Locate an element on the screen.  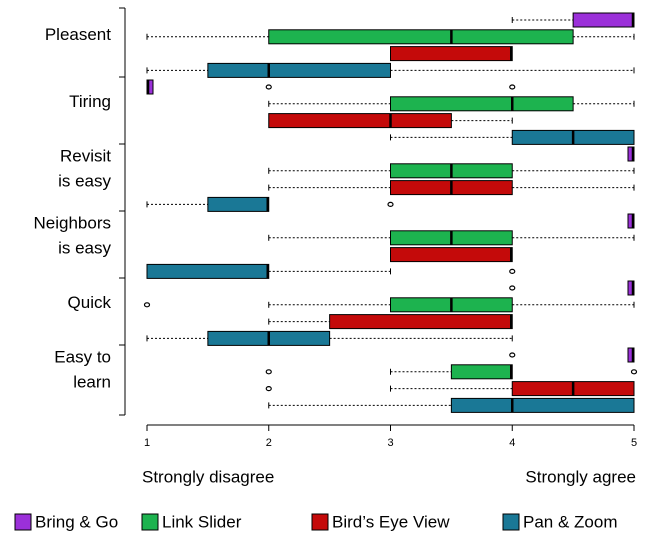
legend-label: Bring & Go is located at coordinates (76, 521).